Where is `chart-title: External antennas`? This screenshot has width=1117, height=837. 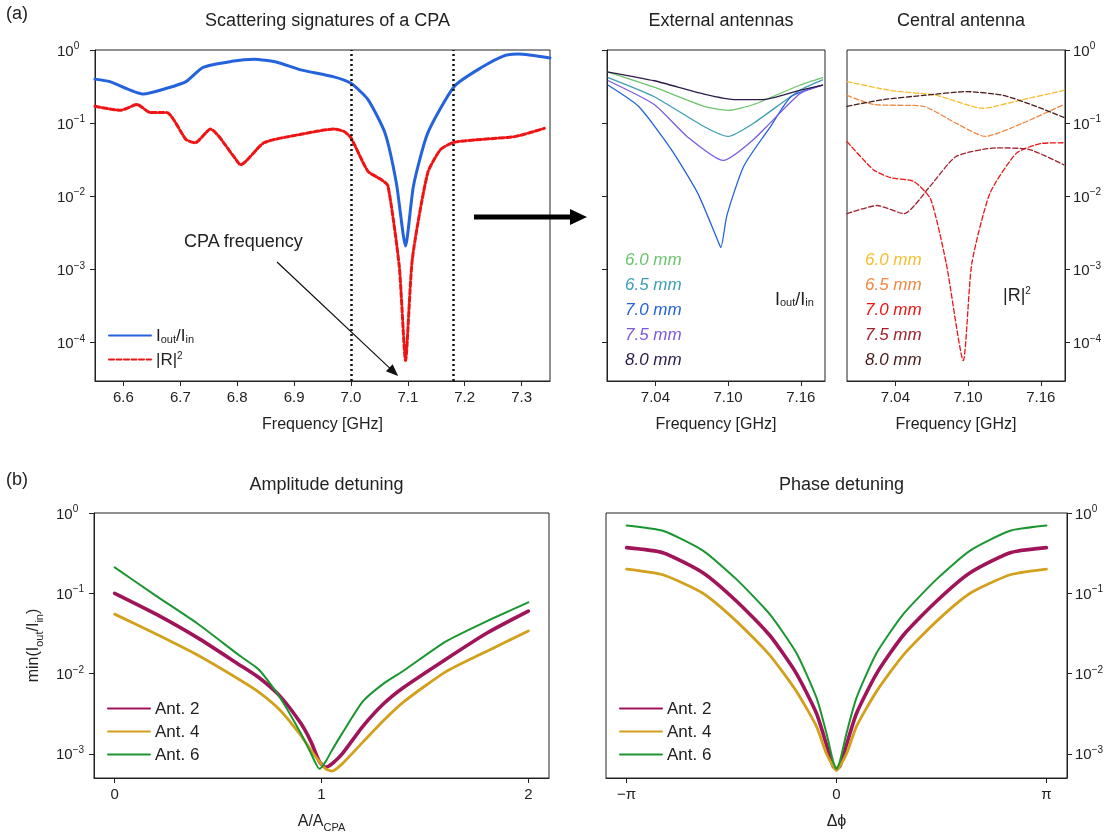 chart-title: External antennas is located at coordinates (721, 20).